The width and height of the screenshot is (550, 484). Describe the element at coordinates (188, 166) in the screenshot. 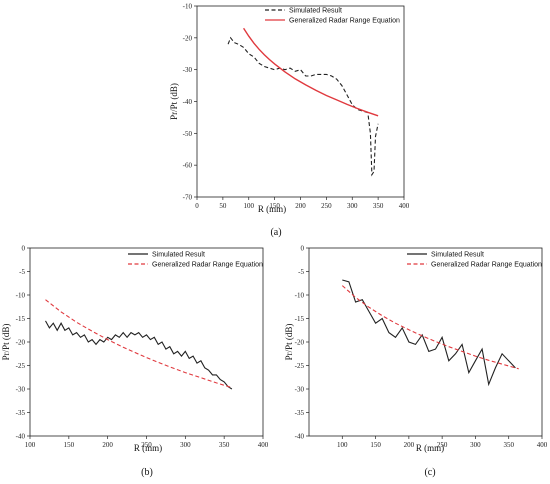

I see `y-tick-label: -60` at that location.